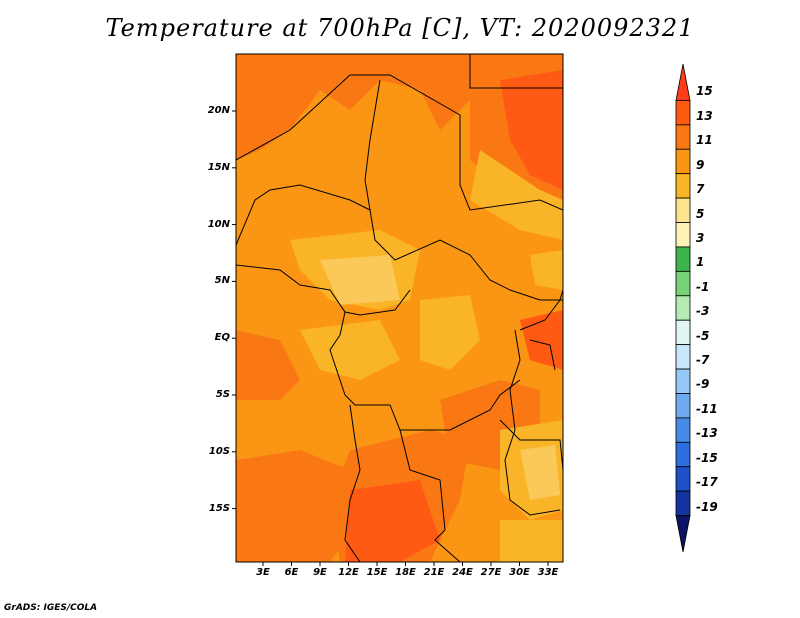  I want to click on colorbar-label: -19, so click(707, 506).